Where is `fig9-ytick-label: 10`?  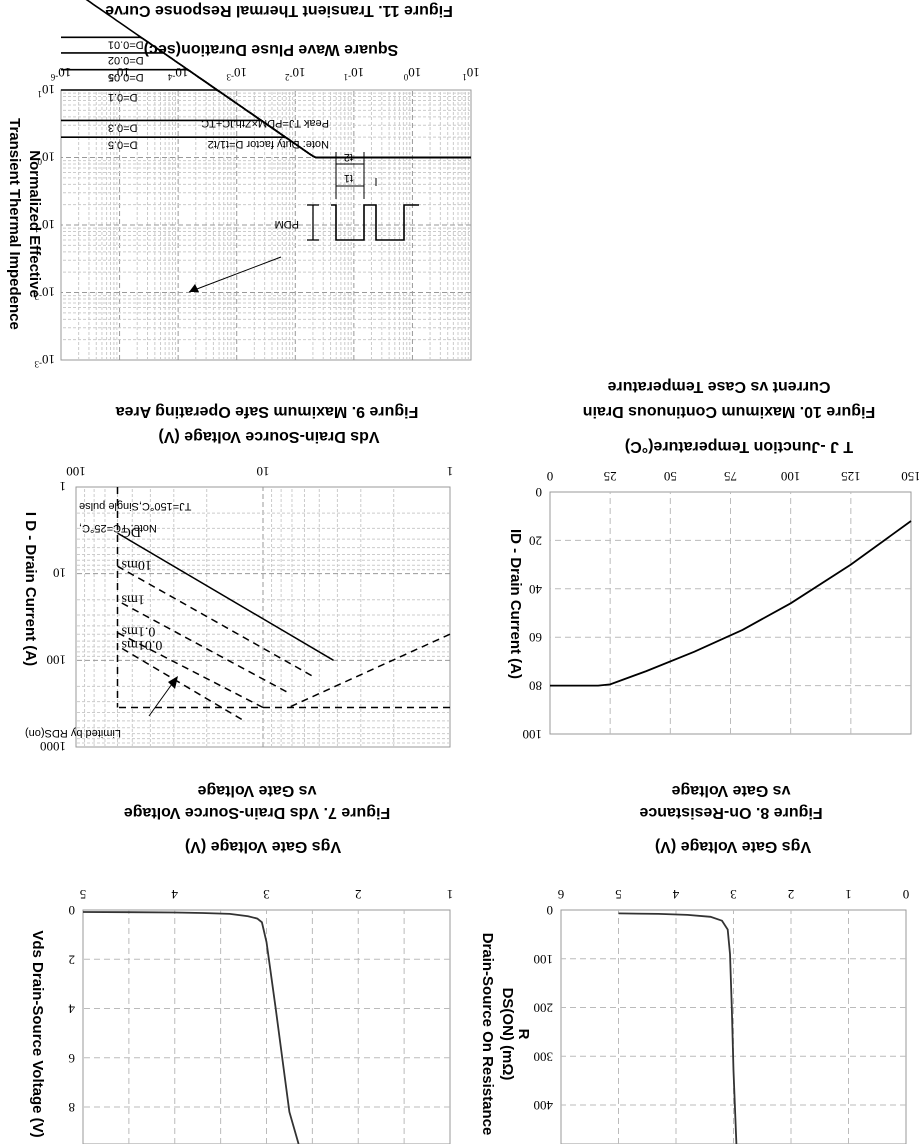
fig9-ytick-label: 10 is located at coordinates (59, 573).